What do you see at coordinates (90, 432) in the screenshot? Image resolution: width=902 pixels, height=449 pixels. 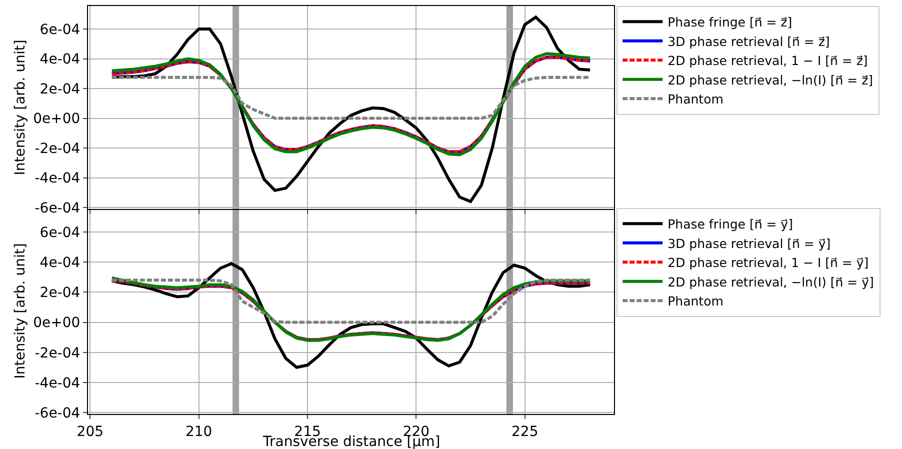 I see `x-tick-label: 205` at bounding box center [90, 432].